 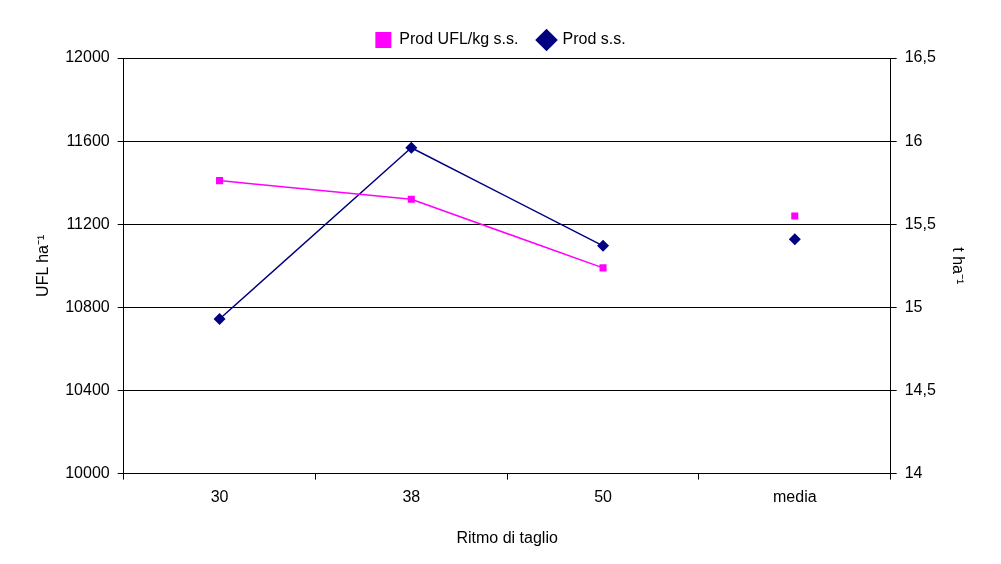 I want to click on y2-tick-label: 14,5, so click(x=920, y=389).